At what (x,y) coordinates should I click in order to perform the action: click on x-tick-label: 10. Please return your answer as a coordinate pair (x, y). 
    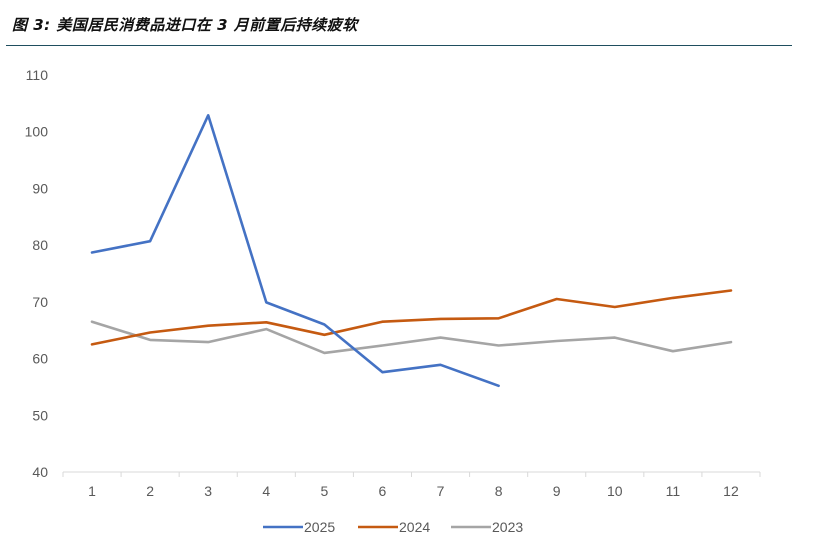
    Looking at the image, I should click on (615, 491).